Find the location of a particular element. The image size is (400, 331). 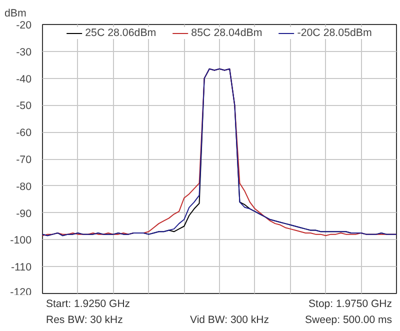

y-tick-label: -100 is located at coordinates (21, 240).